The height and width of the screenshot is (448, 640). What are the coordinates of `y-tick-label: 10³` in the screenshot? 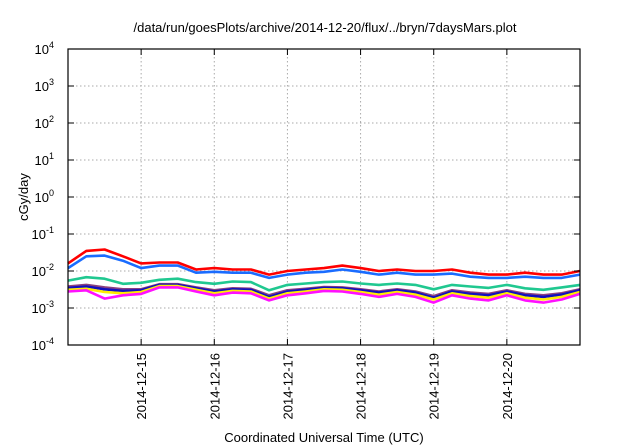 It's located at (44, 85).